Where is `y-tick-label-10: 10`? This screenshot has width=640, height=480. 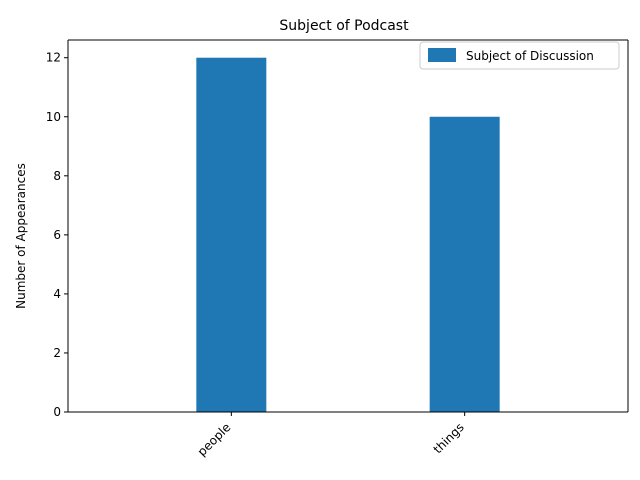
y-tick-label-10: 10 is located at coordinates (53, 117).